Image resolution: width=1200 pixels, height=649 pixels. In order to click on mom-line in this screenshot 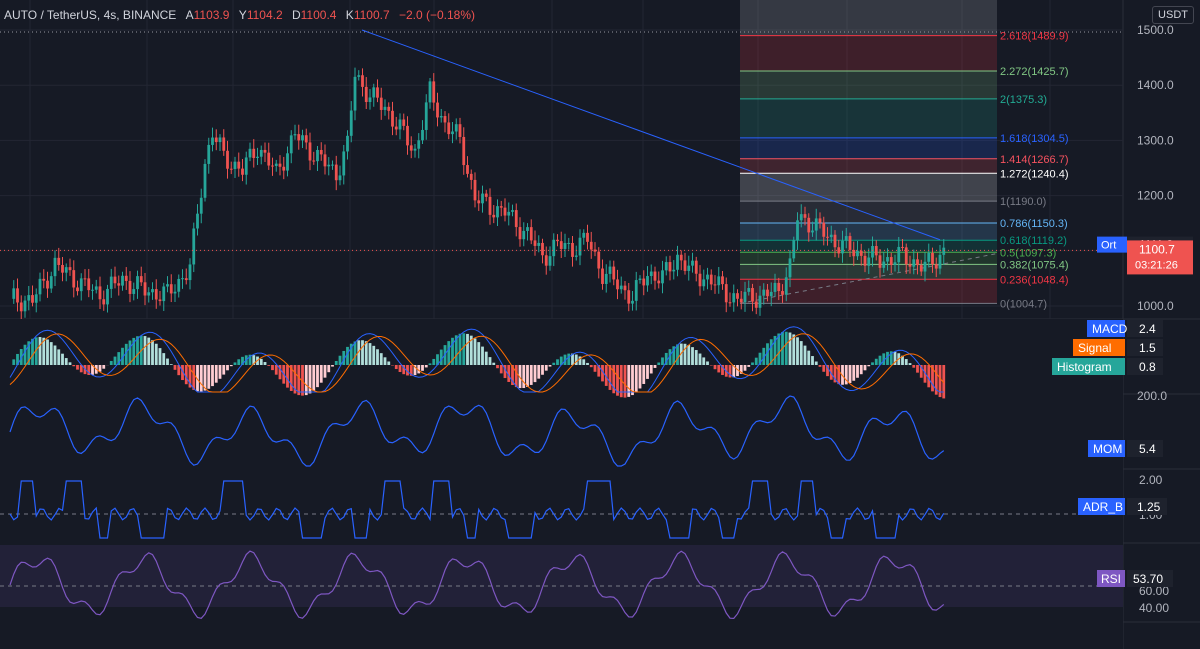, I will do `click(477, 431)`.